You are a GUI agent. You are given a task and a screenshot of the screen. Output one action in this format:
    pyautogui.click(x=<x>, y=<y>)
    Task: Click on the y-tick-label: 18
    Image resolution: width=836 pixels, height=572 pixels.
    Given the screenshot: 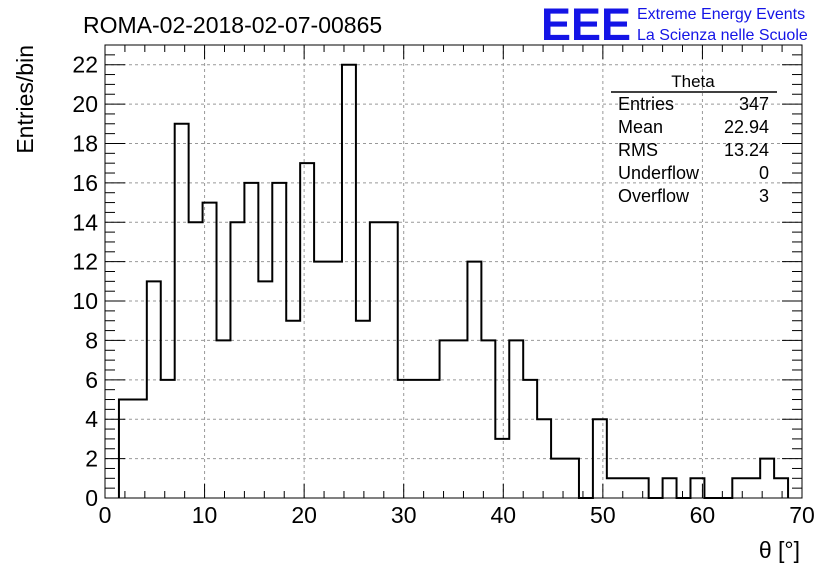 What is the action you would take?
    pyautogui.click(x=85, y=143)
    